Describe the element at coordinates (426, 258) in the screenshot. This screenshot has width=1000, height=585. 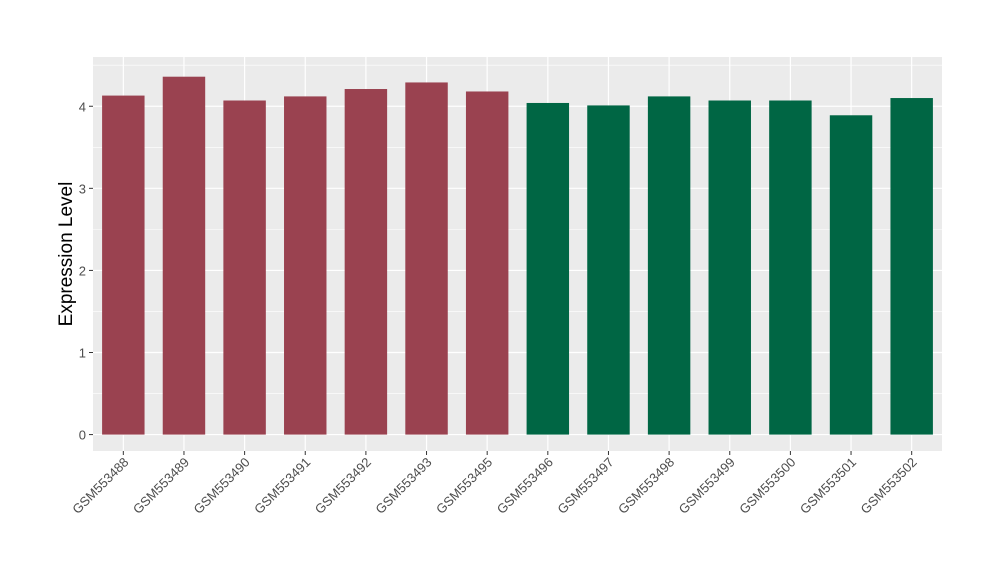
I see `bar-GSM553493` at that location.